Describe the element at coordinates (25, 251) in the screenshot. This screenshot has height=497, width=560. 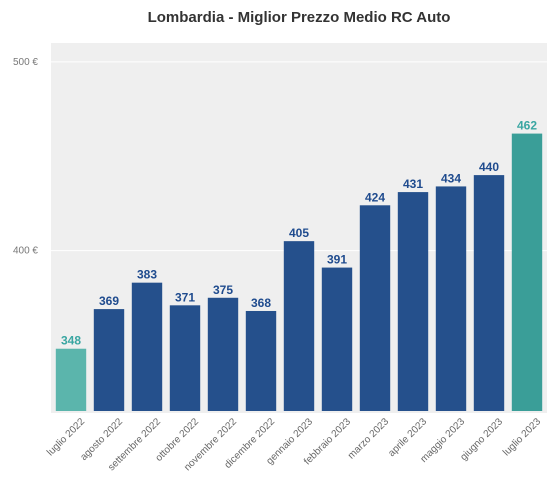
I see `y-tick-label: 400 €` at that location.